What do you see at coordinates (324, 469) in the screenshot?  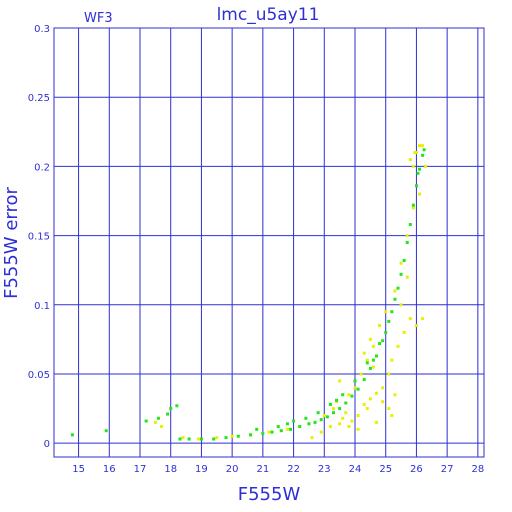 I see `x-tick-label: 23` at bounding box center [324, 469].